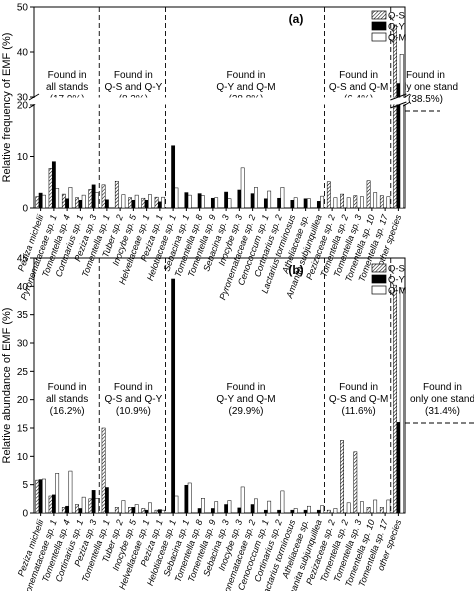  What do you see at coordinates (23, 8) in the screenshot?
I see `y-tick-label: 50` at bounding box center [23, 8].